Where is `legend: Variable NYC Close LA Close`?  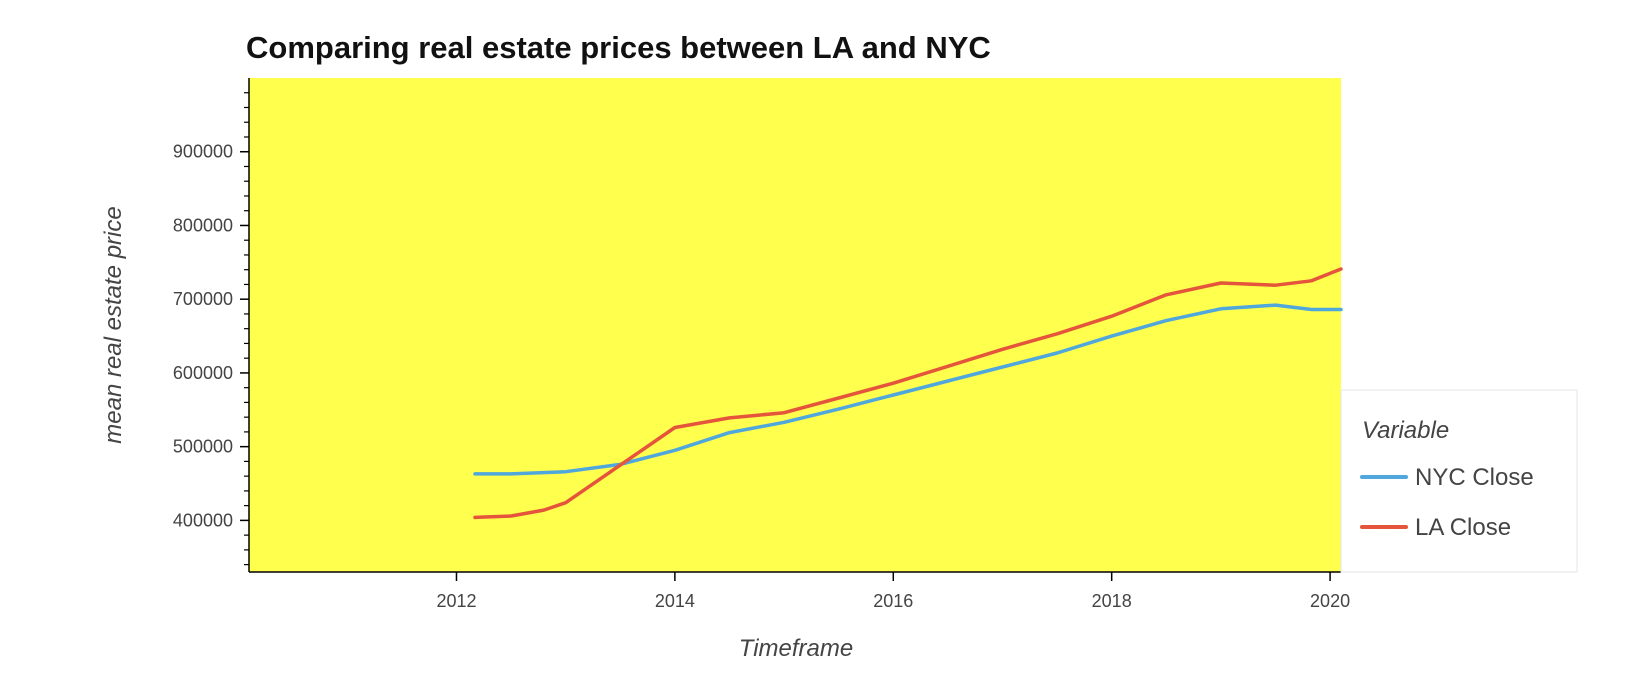 legend: Variable NYC Close LA Close is located at coordinates (1459, 481).